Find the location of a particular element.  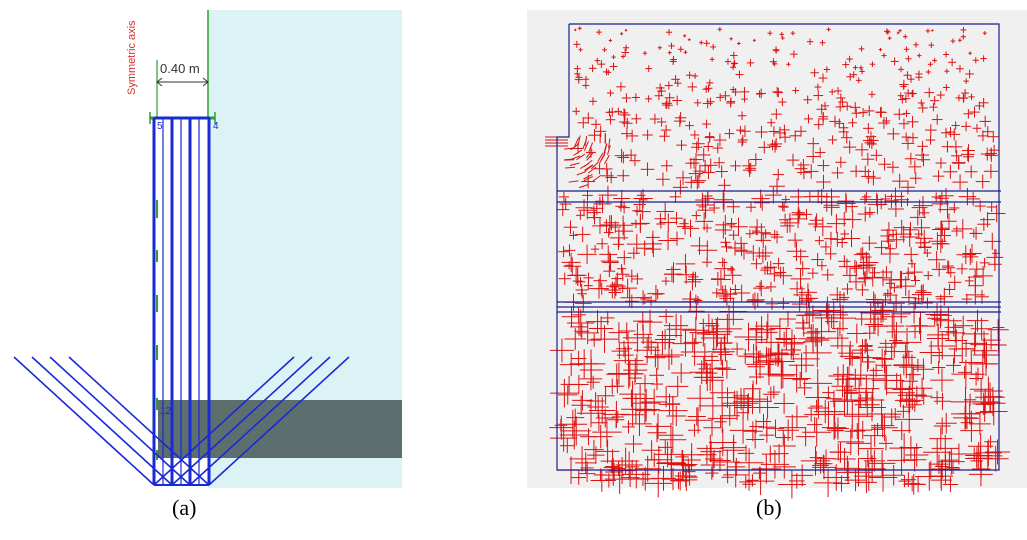

node-label-5: 5 is located at coordinates (160, 126).